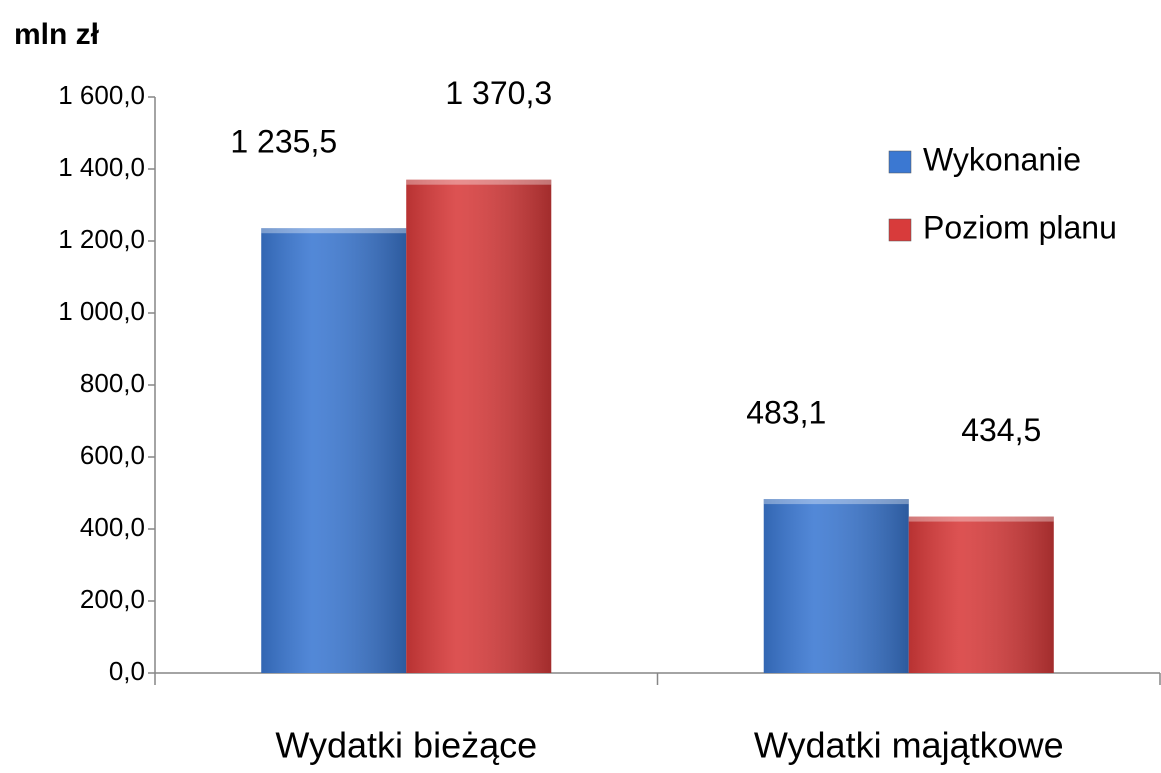  Describe the element at coordinates (101, 95) in the screenshot. I see `y-tick-label: 1 600,0` at that location.